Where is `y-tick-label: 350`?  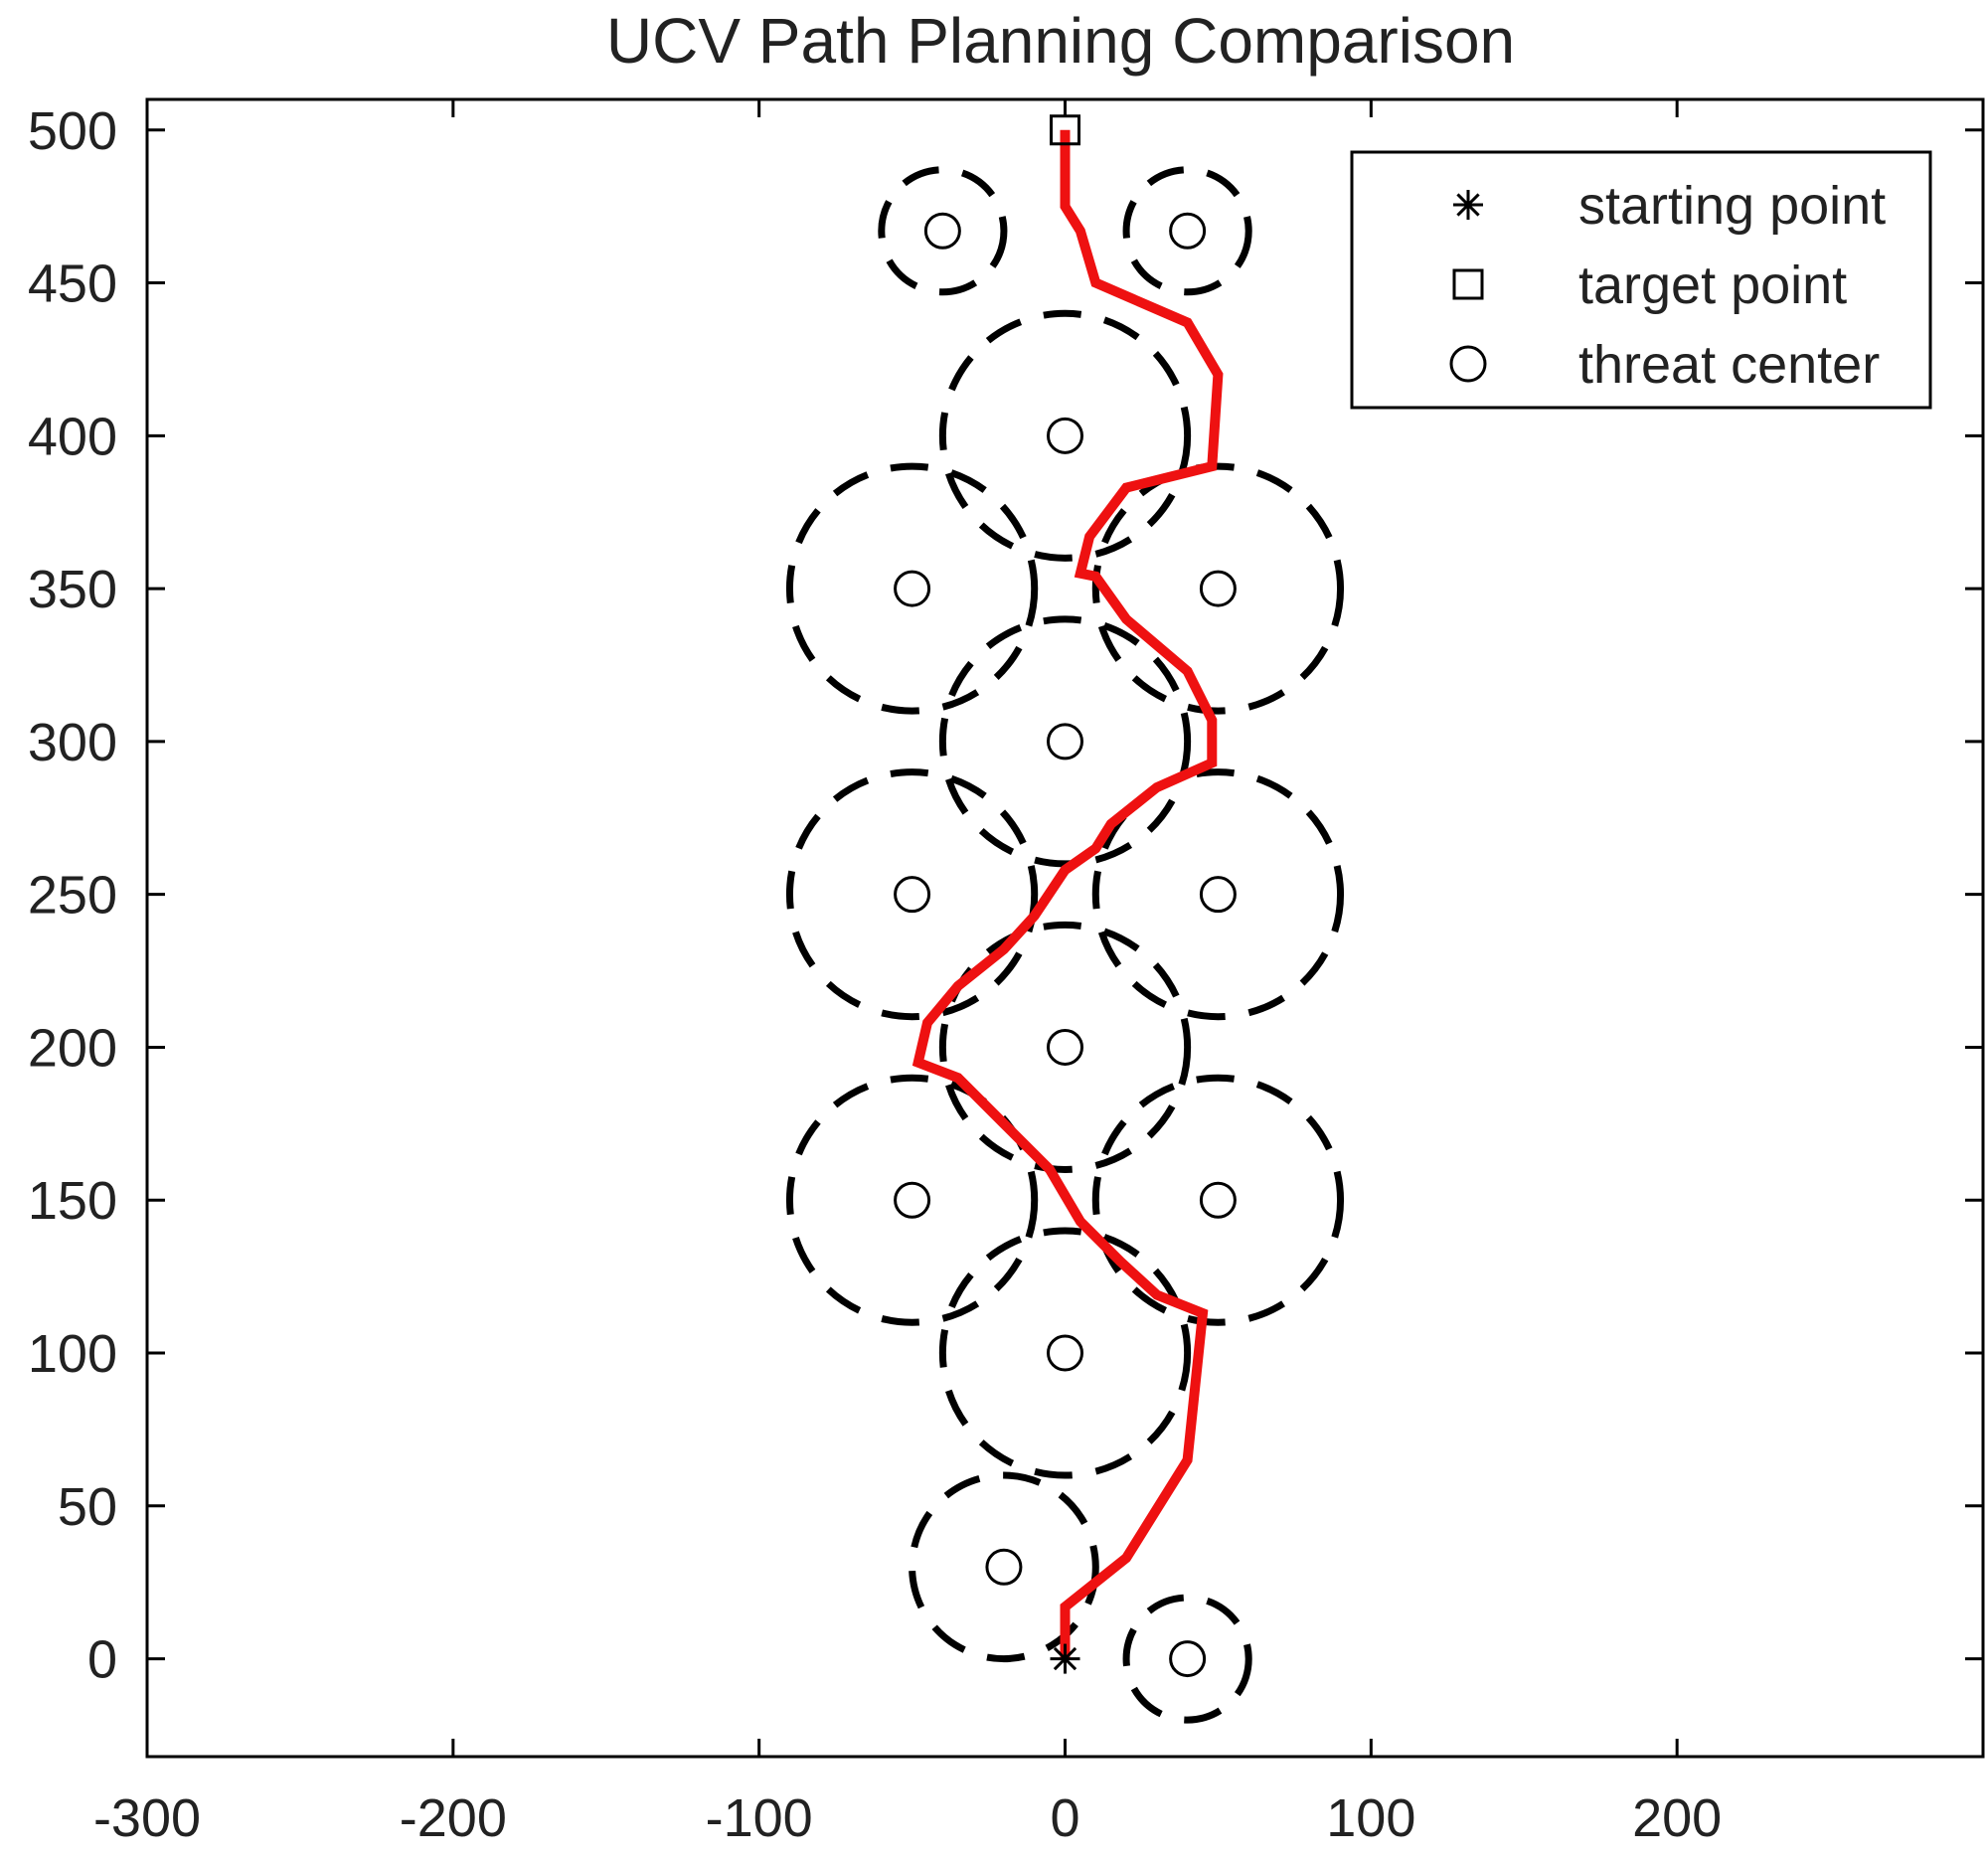 y-tick-label: 350 is located at coordinates (72, 589).